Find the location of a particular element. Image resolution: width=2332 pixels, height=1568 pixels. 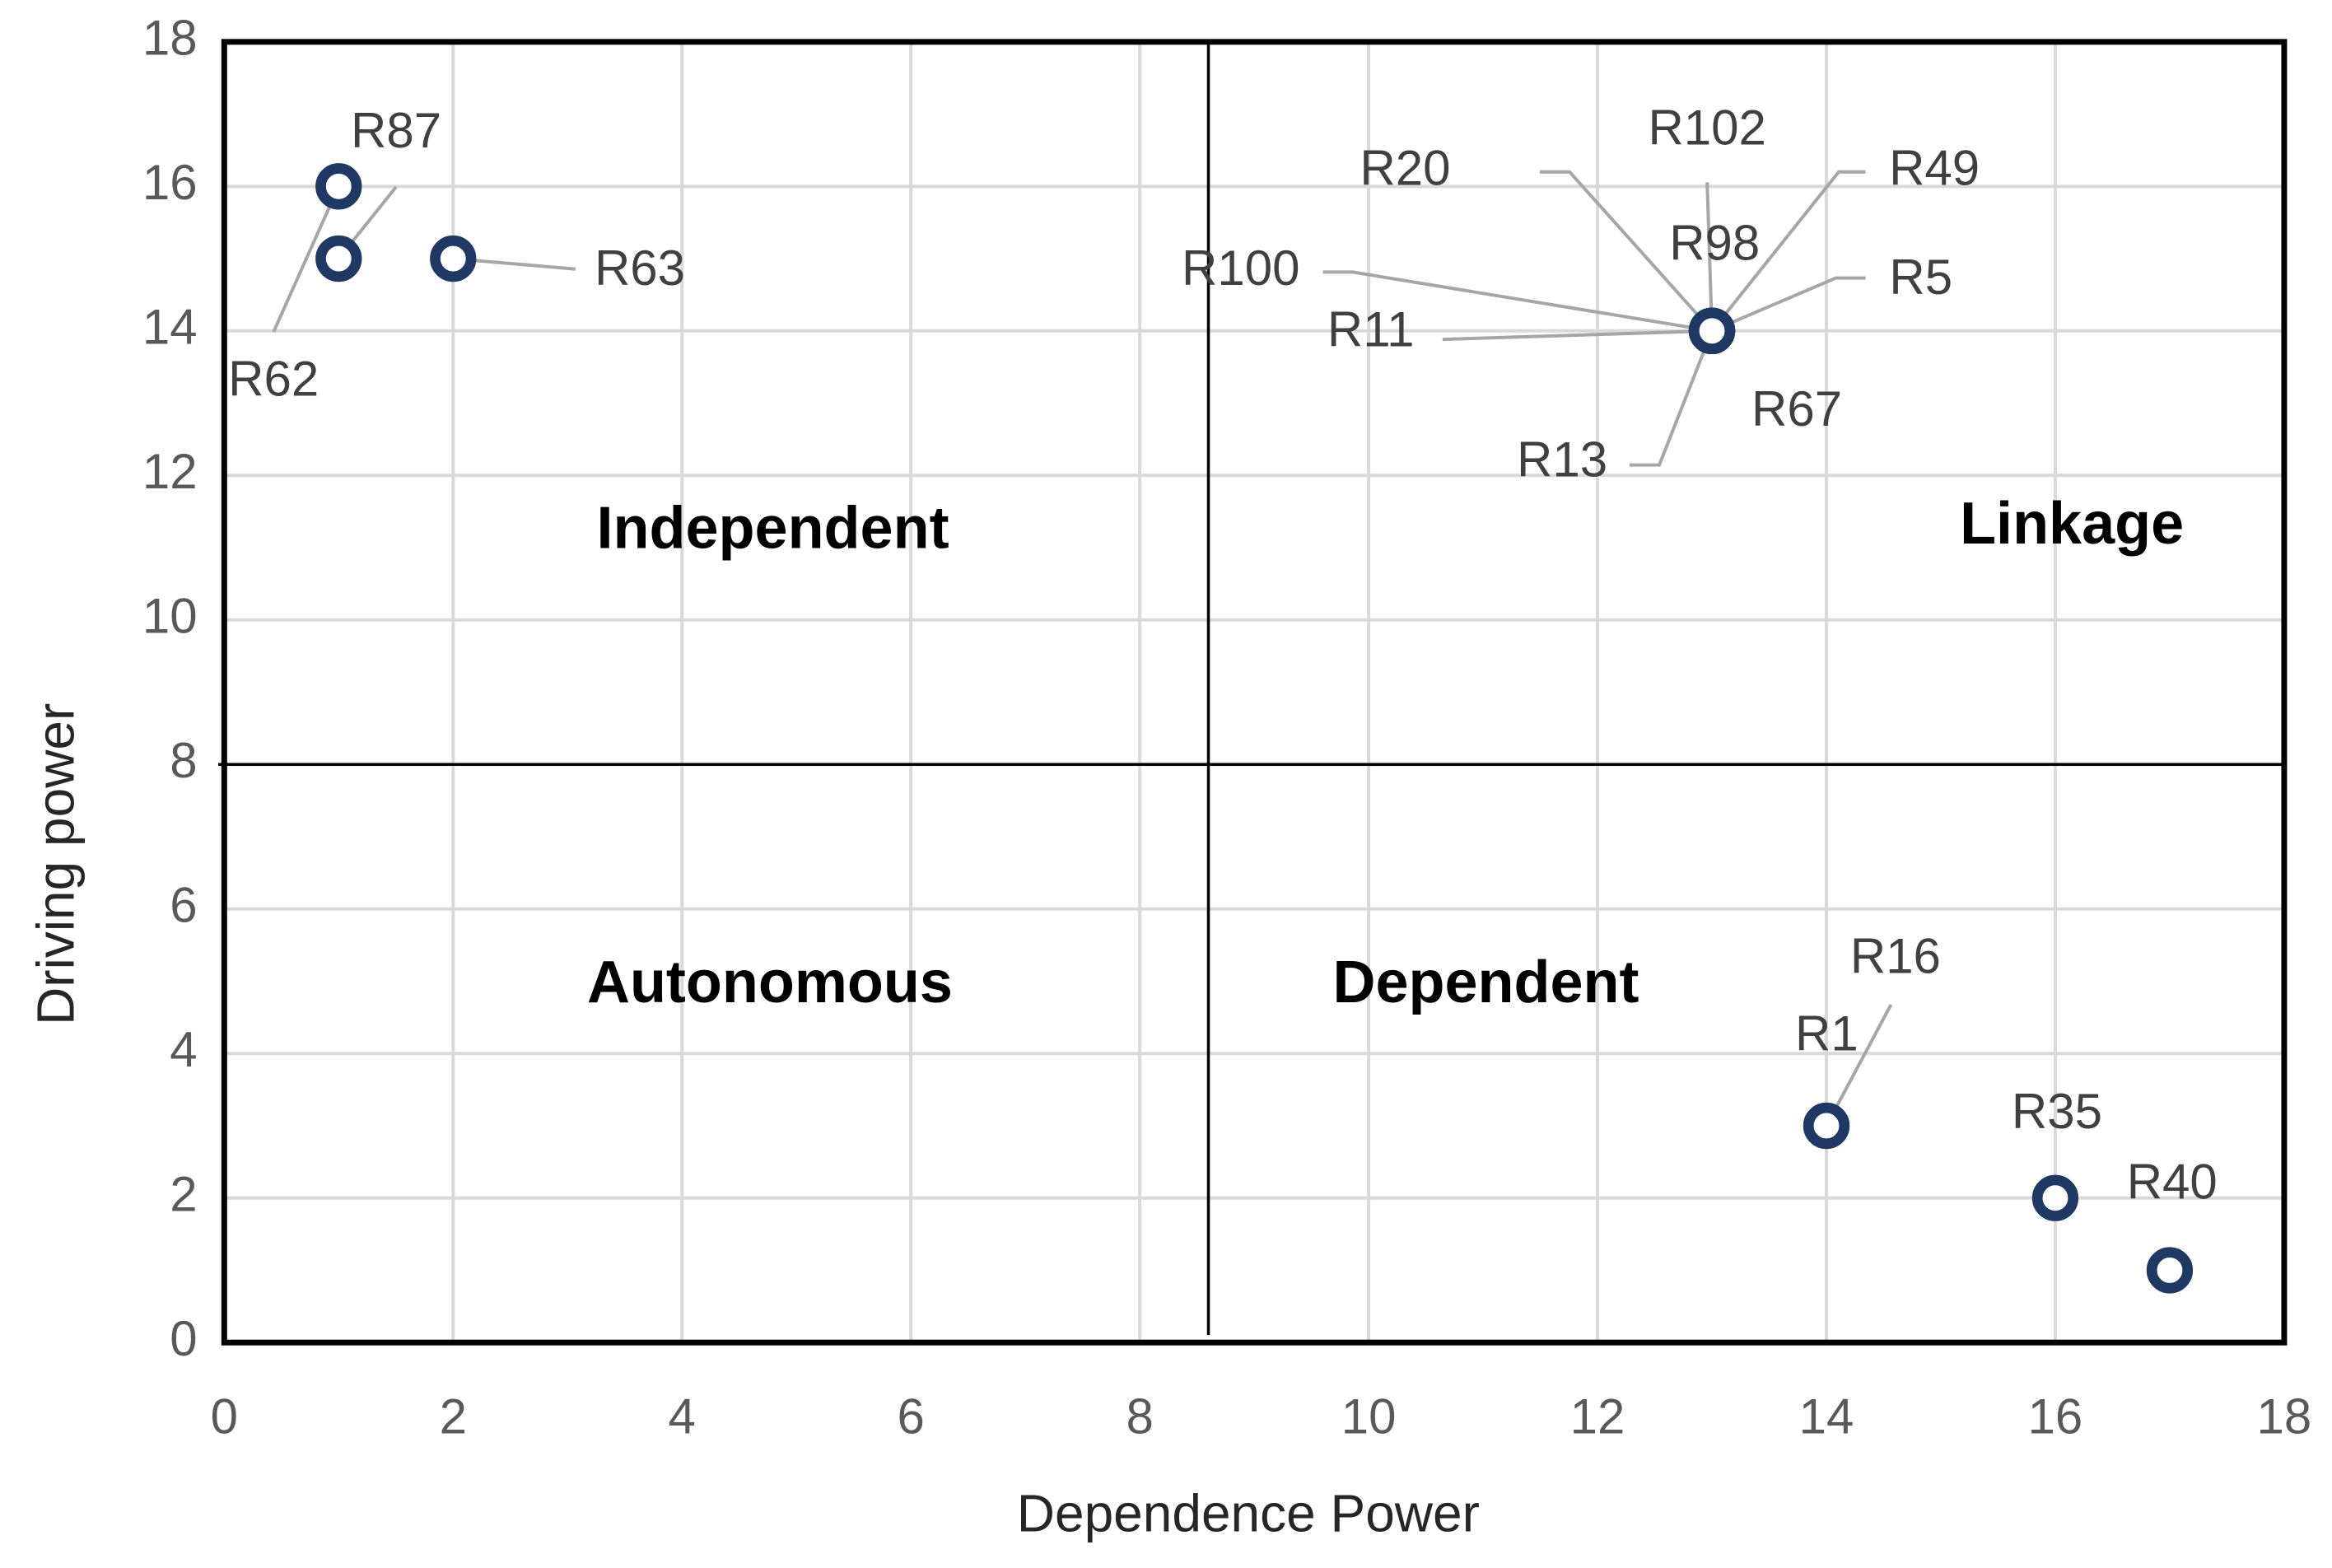

point-label: R35 is located at coordinates (2057, 1111).